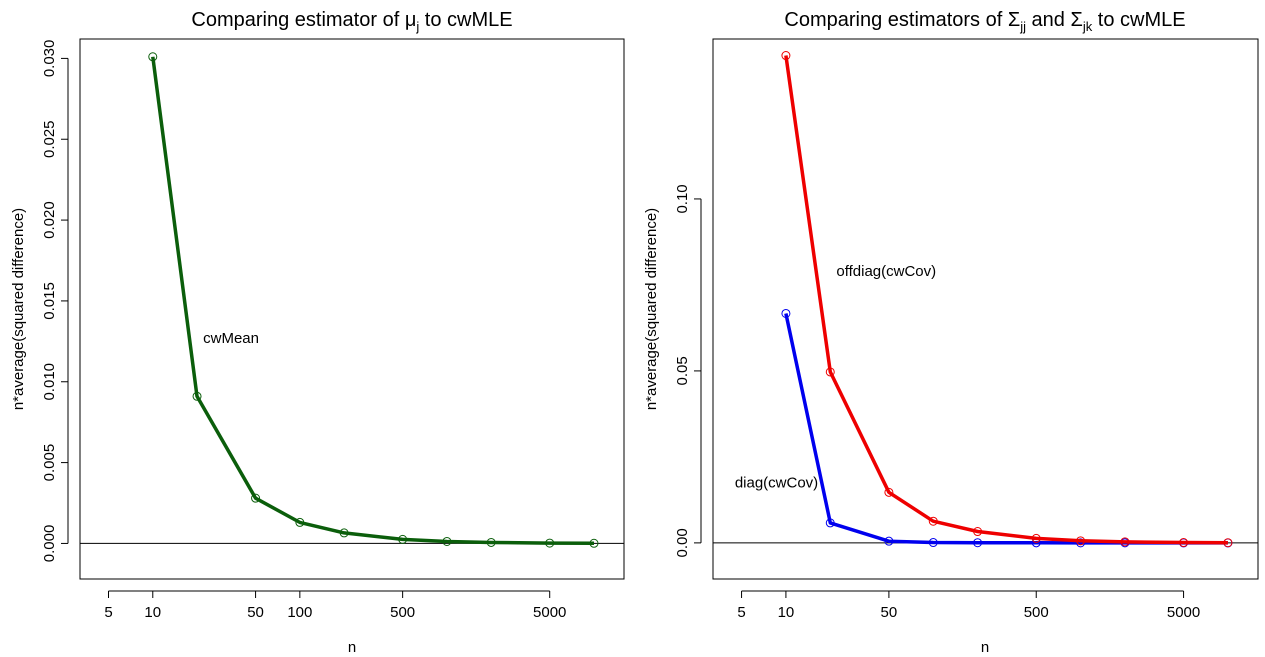 Image resolution: width=1265 pixels, height=657 pixels. Describe the element at coordinates (49, 59) in the screenshot. I see `left-y-tick-label: 0.030` at that location.